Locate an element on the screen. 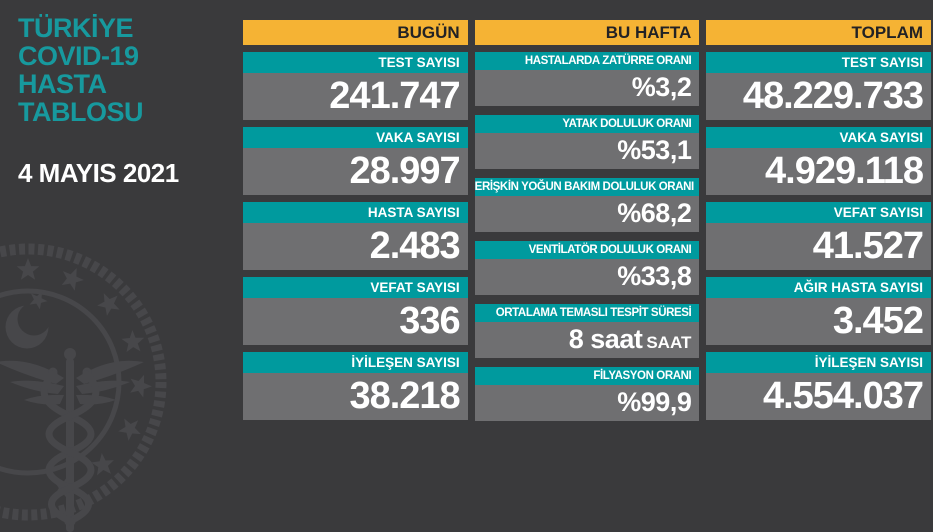 Image resolution: width=933 pixels, height=532 pixels. report-date: 4 MAYIS 2021 is located at coordinates (98, 173).